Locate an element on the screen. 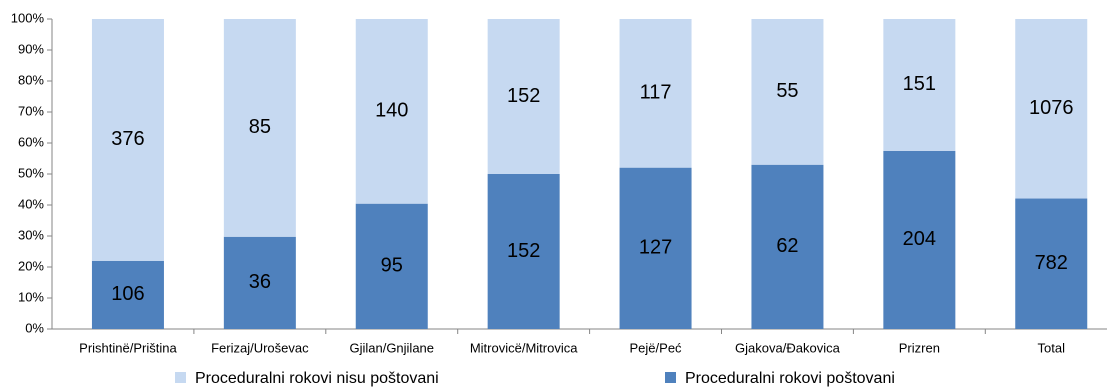  data-label: 117 is located at coordinates (656, 93).